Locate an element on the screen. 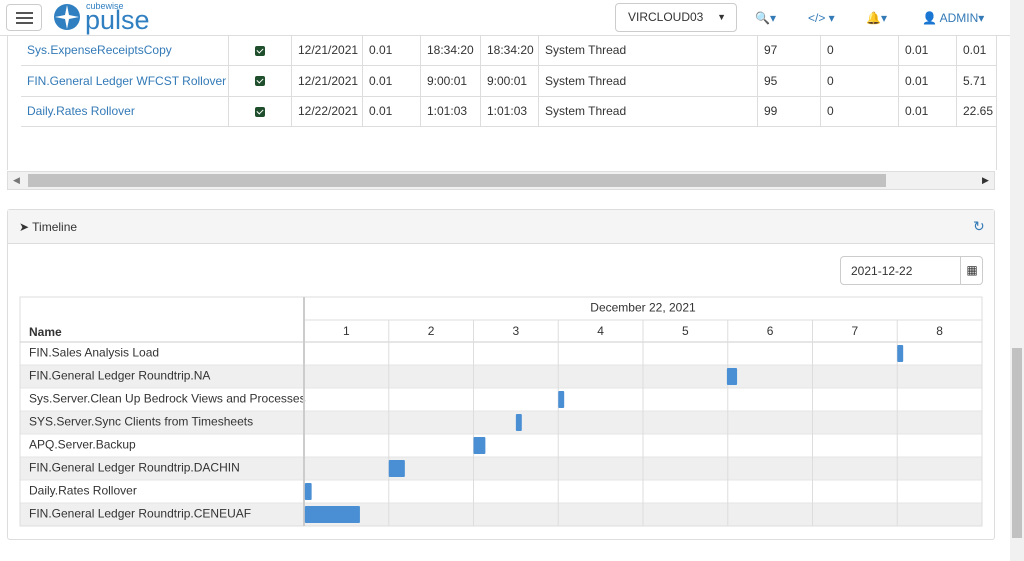 The height and width of the screenshot is (561, 1024). hour-label: 7 is located at coordinates (855, 331).